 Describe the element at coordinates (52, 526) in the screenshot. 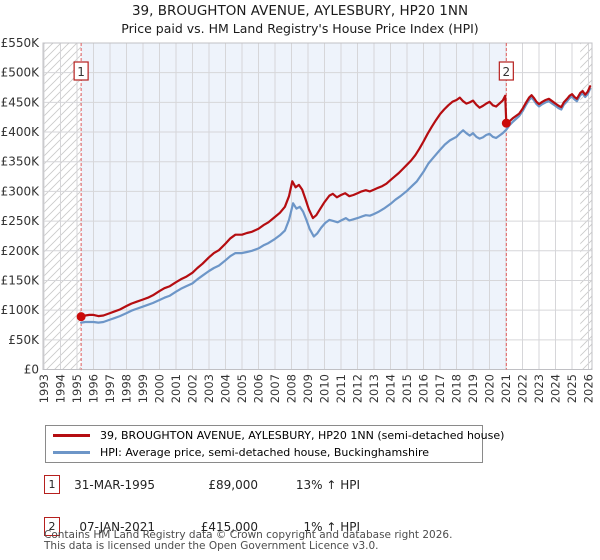

I see `sale-2-number-badge: 2` at that location.